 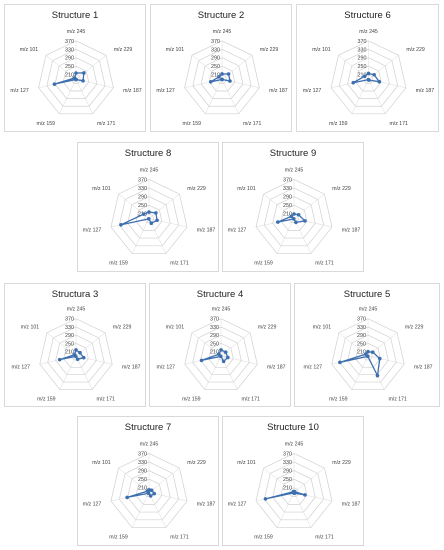 I want to click on chart-title: Structure 1, so click(x=75, y=15).